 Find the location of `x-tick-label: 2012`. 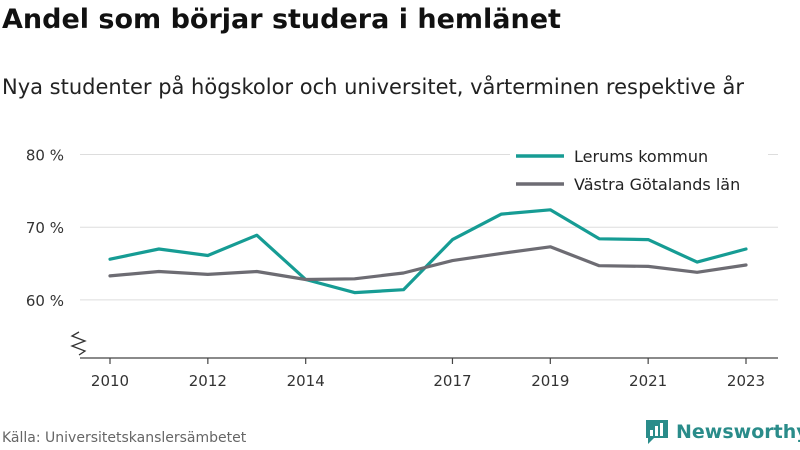

x-tick-label: 2012 is located at coordinates (208, 381).